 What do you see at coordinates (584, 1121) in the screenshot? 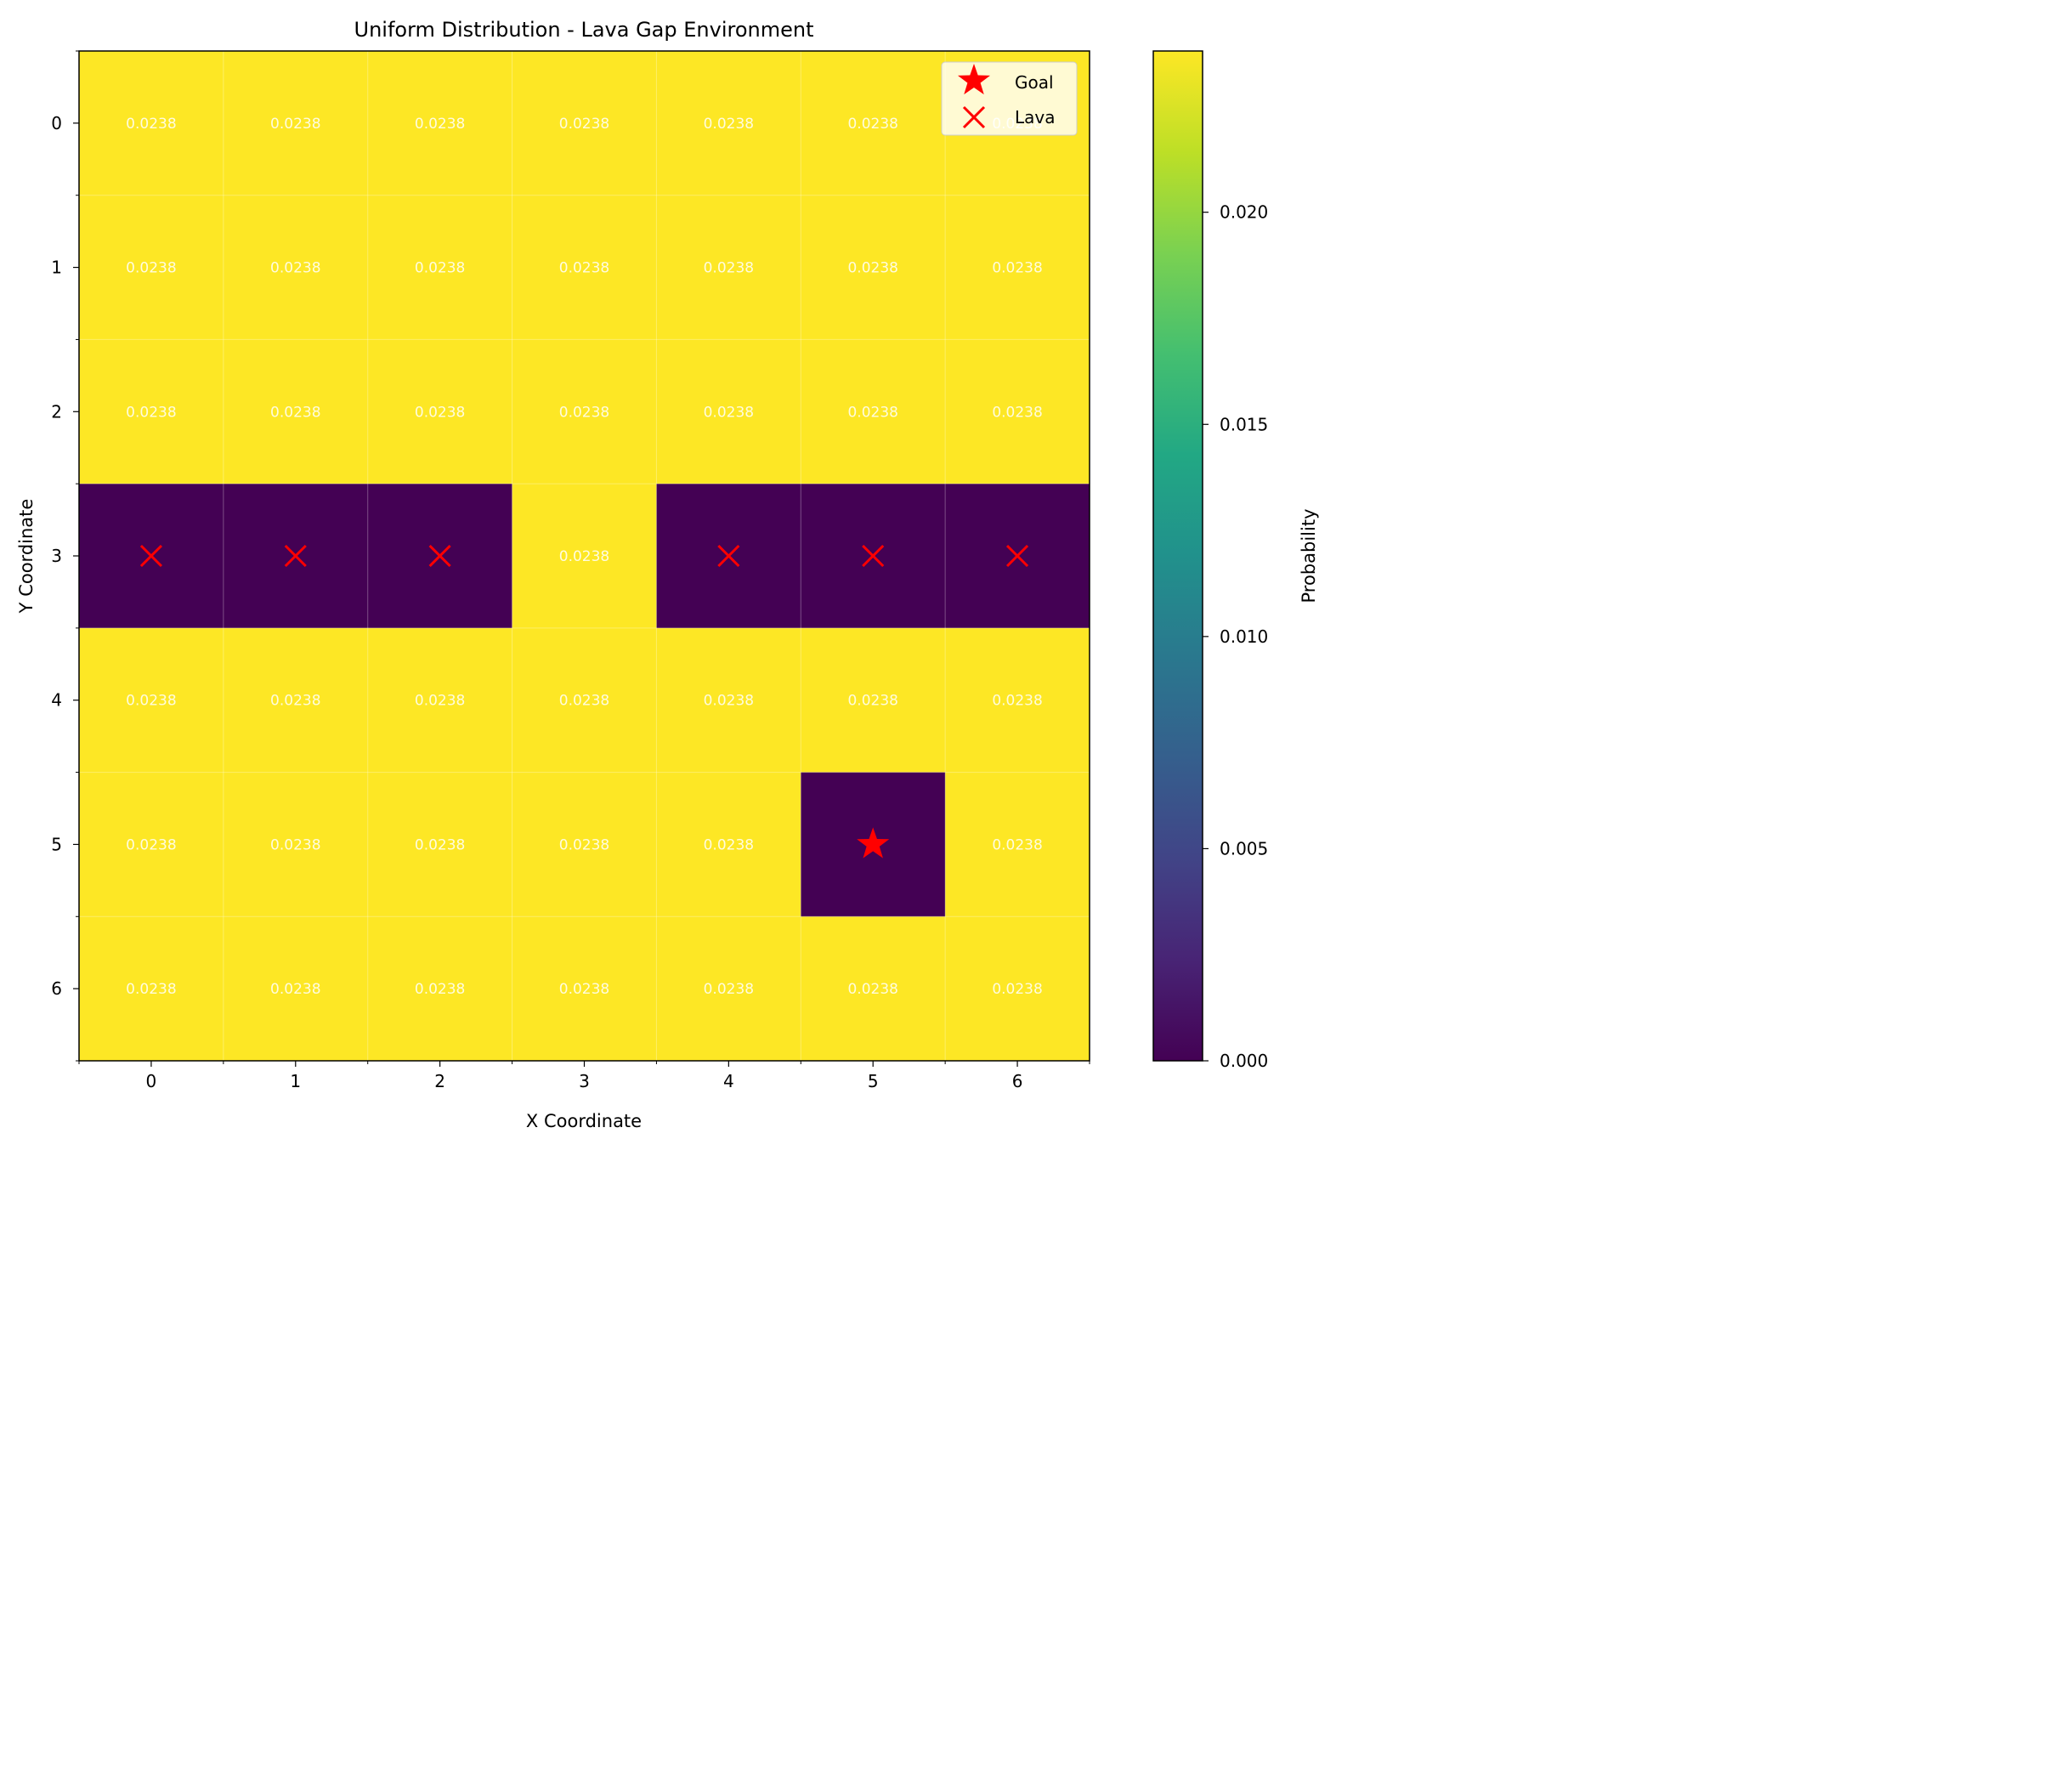
I see `x-axis-label: X Coordinate` at bounding box center [584, 1121].